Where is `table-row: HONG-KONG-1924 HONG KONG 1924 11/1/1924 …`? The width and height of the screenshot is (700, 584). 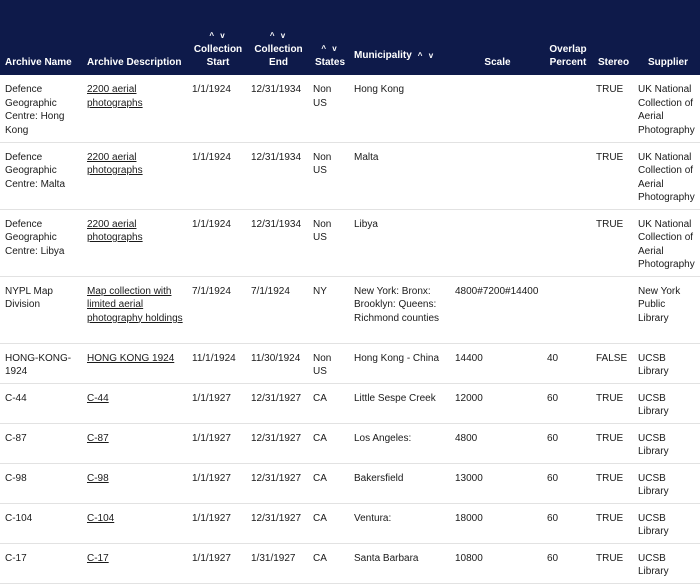
table-row: HONG-KONG-1924 HONG KONG 1924 11/1/1924 … is located at coordinates (350, 363).